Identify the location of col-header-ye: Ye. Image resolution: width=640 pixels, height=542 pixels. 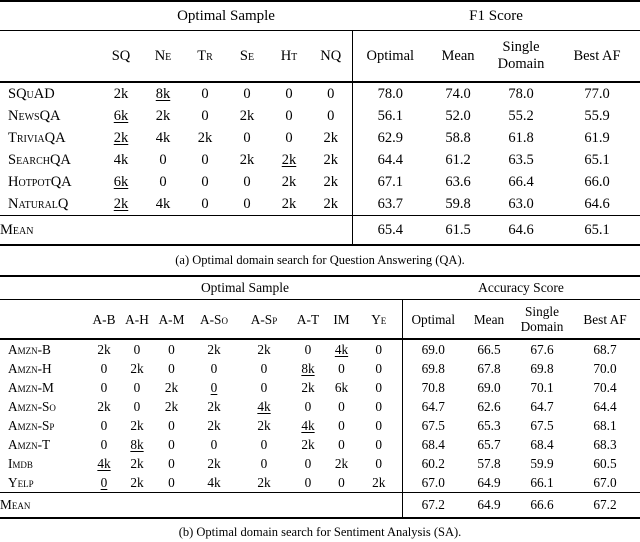
(379, 319).